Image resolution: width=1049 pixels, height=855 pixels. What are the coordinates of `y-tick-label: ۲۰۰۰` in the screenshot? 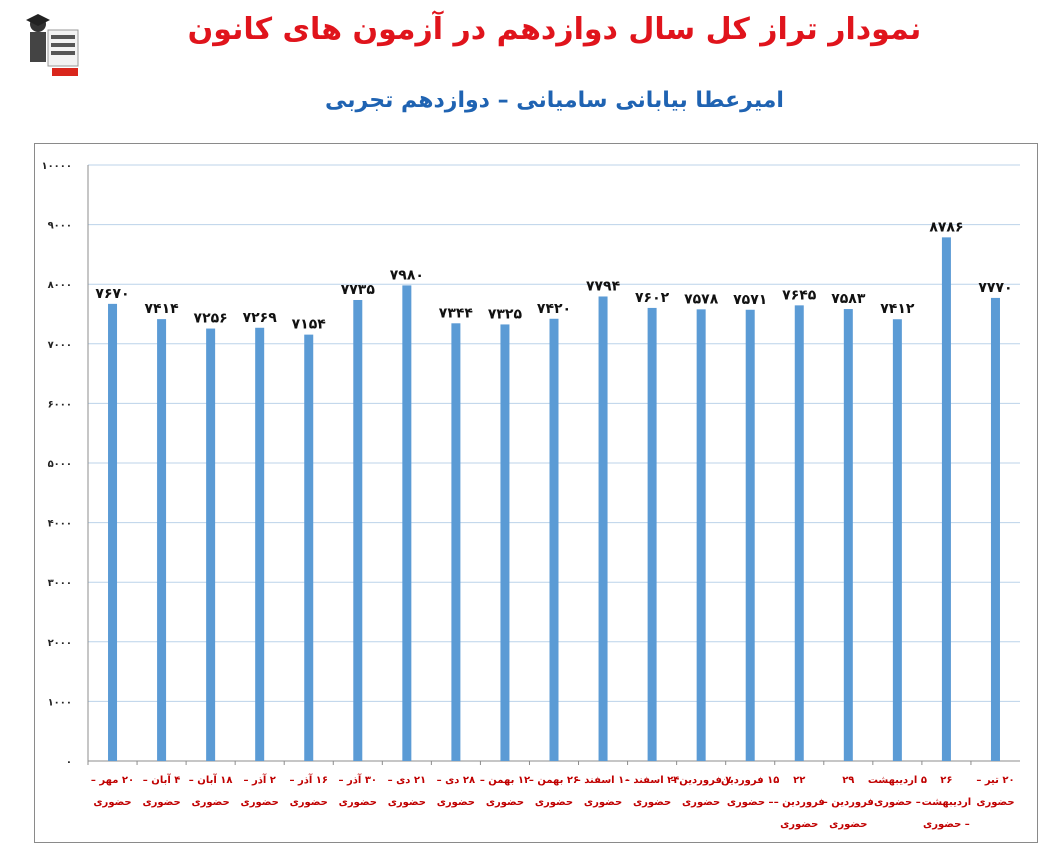 It's located at (60, 643).